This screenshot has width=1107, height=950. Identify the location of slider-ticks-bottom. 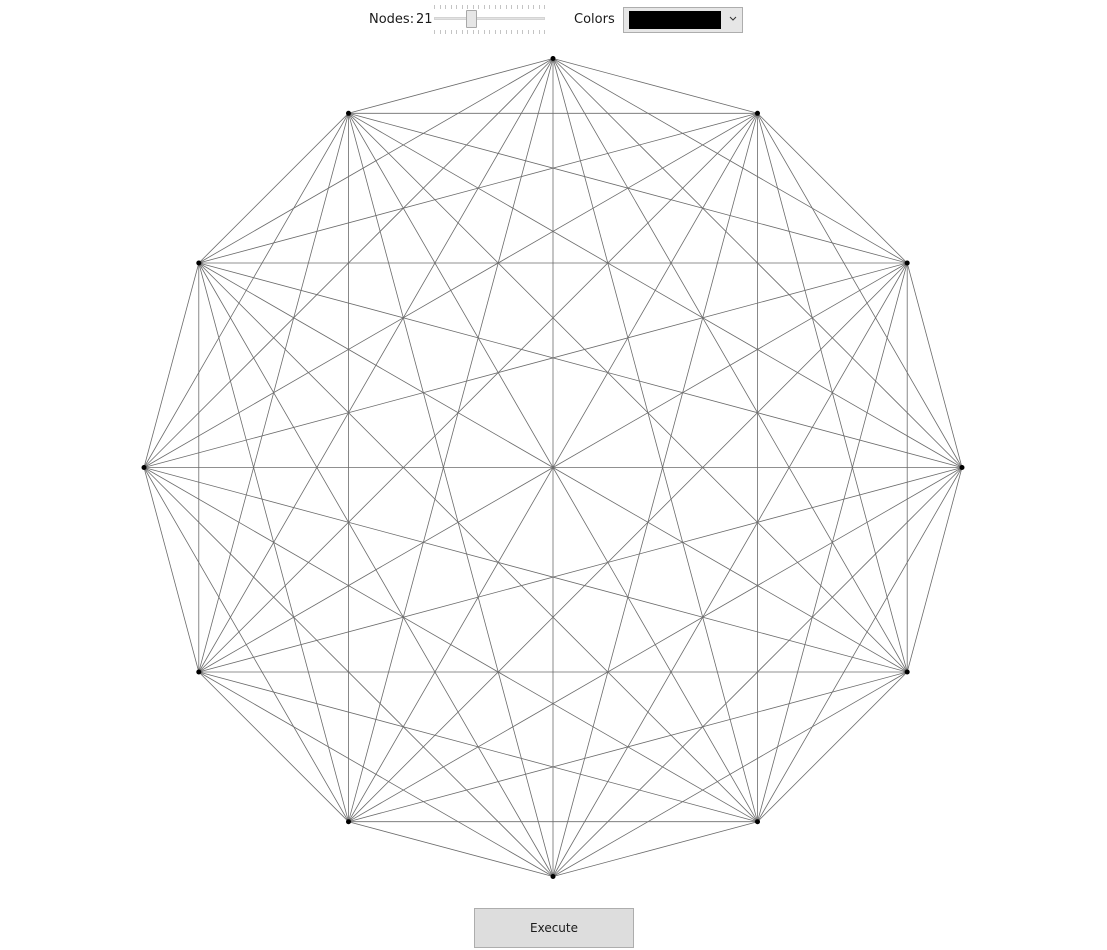
(489, 32).